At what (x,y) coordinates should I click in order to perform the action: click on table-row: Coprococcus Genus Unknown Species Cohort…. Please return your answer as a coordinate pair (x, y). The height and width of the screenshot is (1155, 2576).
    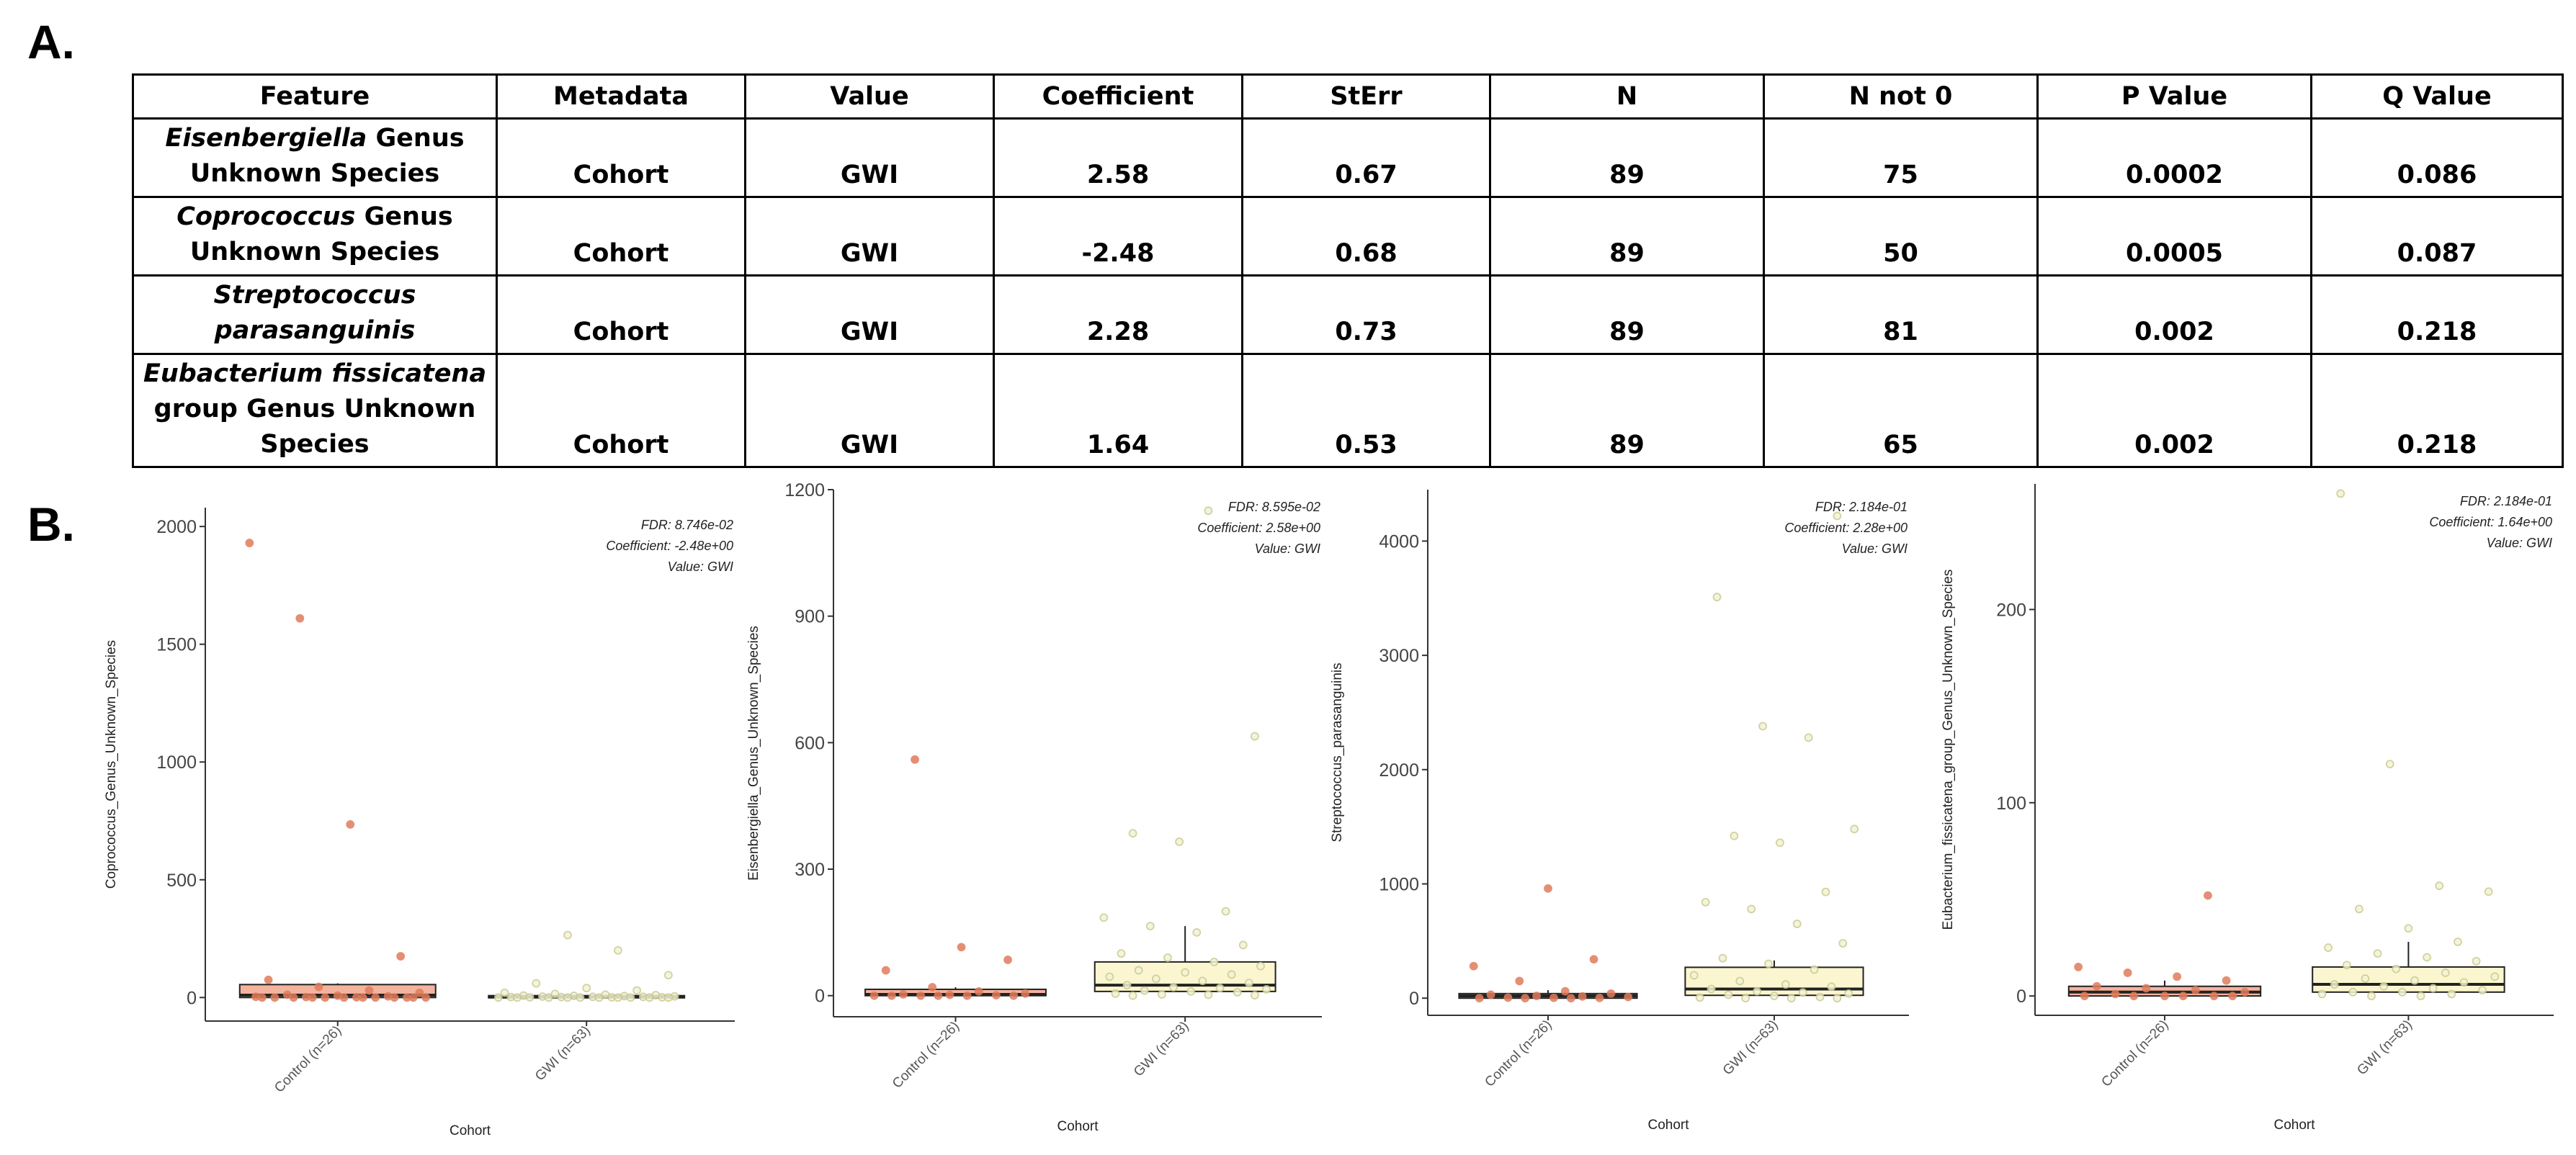
    Looking at the image, I should click on (1348, 237).